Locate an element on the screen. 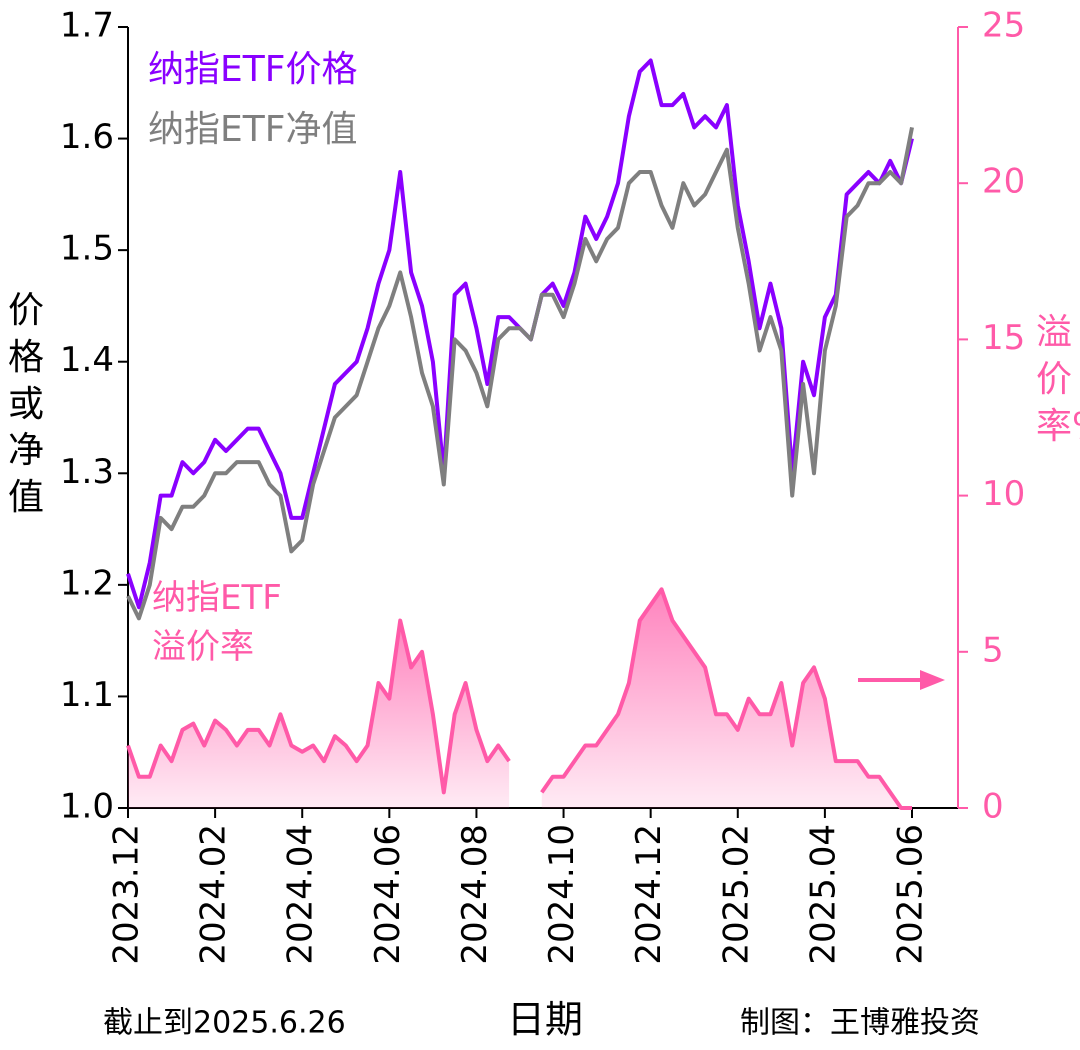 The image size is (1080, 1050). x-tick-label: 2024.02 is located at coordinates (214, 894).